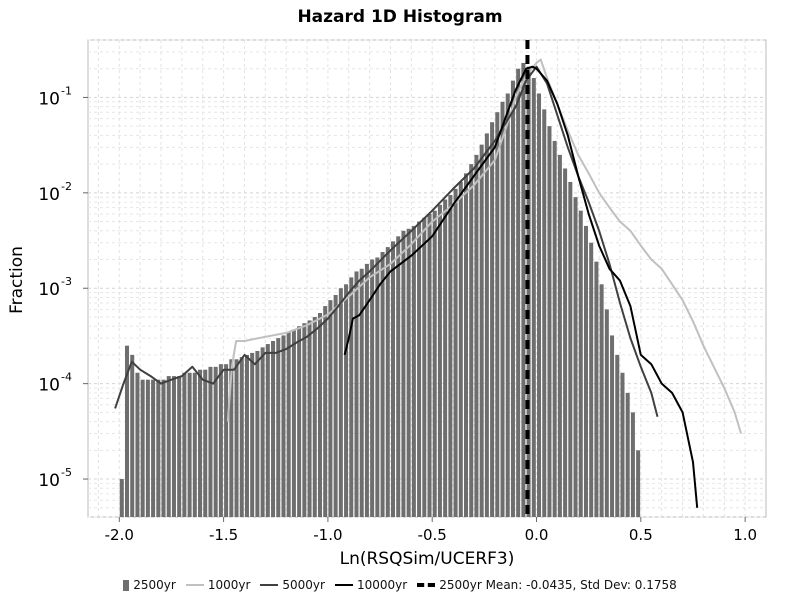 The height and width of the screenshot is (604, 800). Describe the element at coordinates (427, 559) in the screenshot. I see `x-axis-label: Ln(RSQSim/UCERF3)` at that location.